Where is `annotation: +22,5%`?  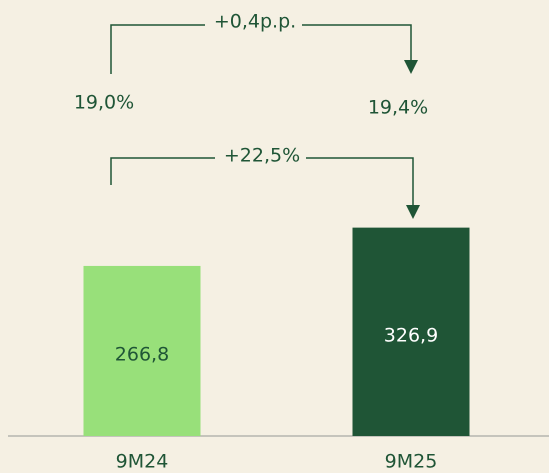 annotation: +22,5% is located at coordinates (262, 156).